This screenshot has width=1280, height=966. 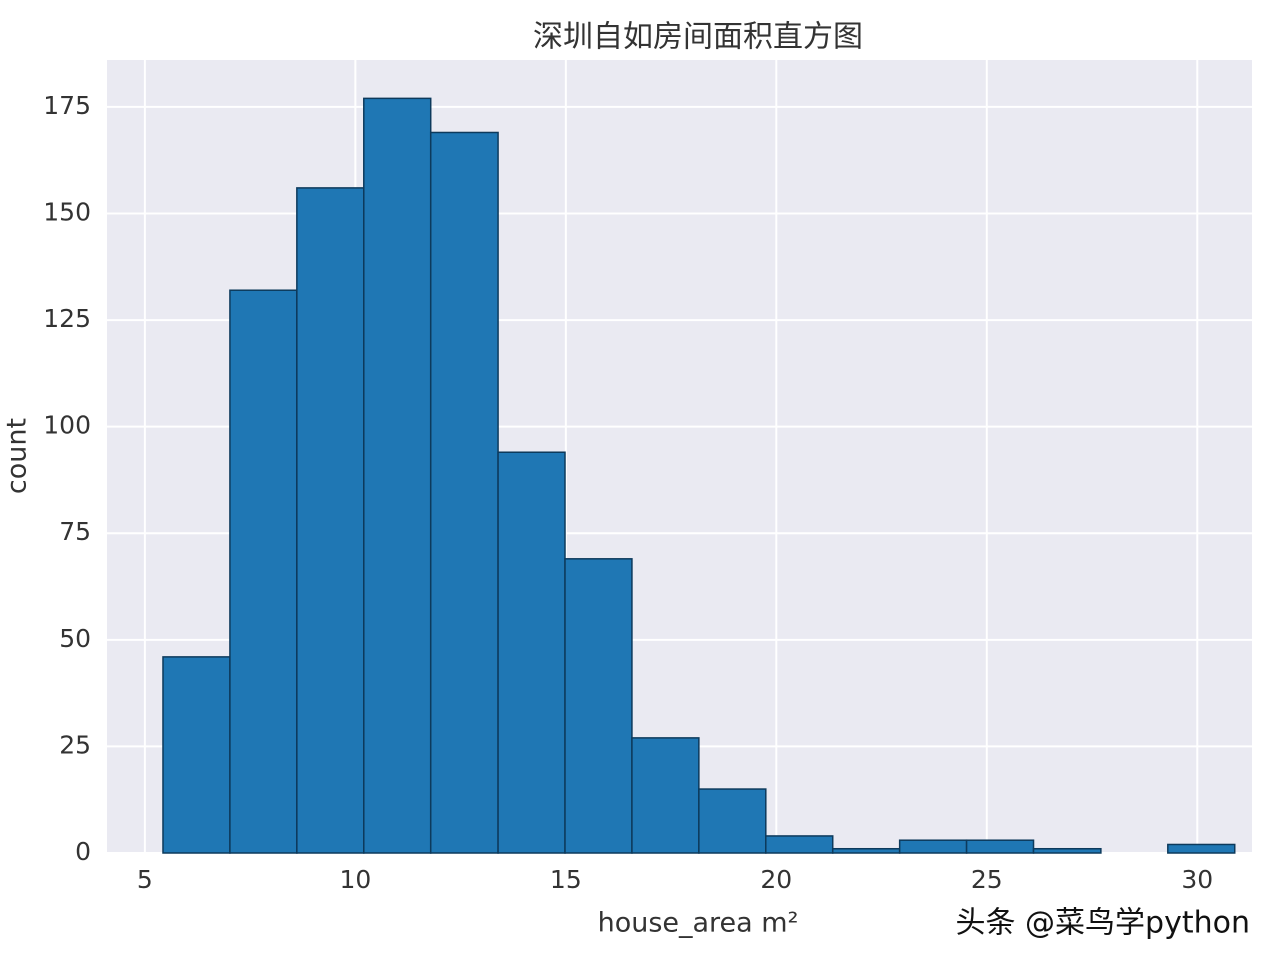 What do you see at coordinates (1197, 879) in the screenshot?
I see `x-tick-label: 30` at bounding box center [1197, 879].